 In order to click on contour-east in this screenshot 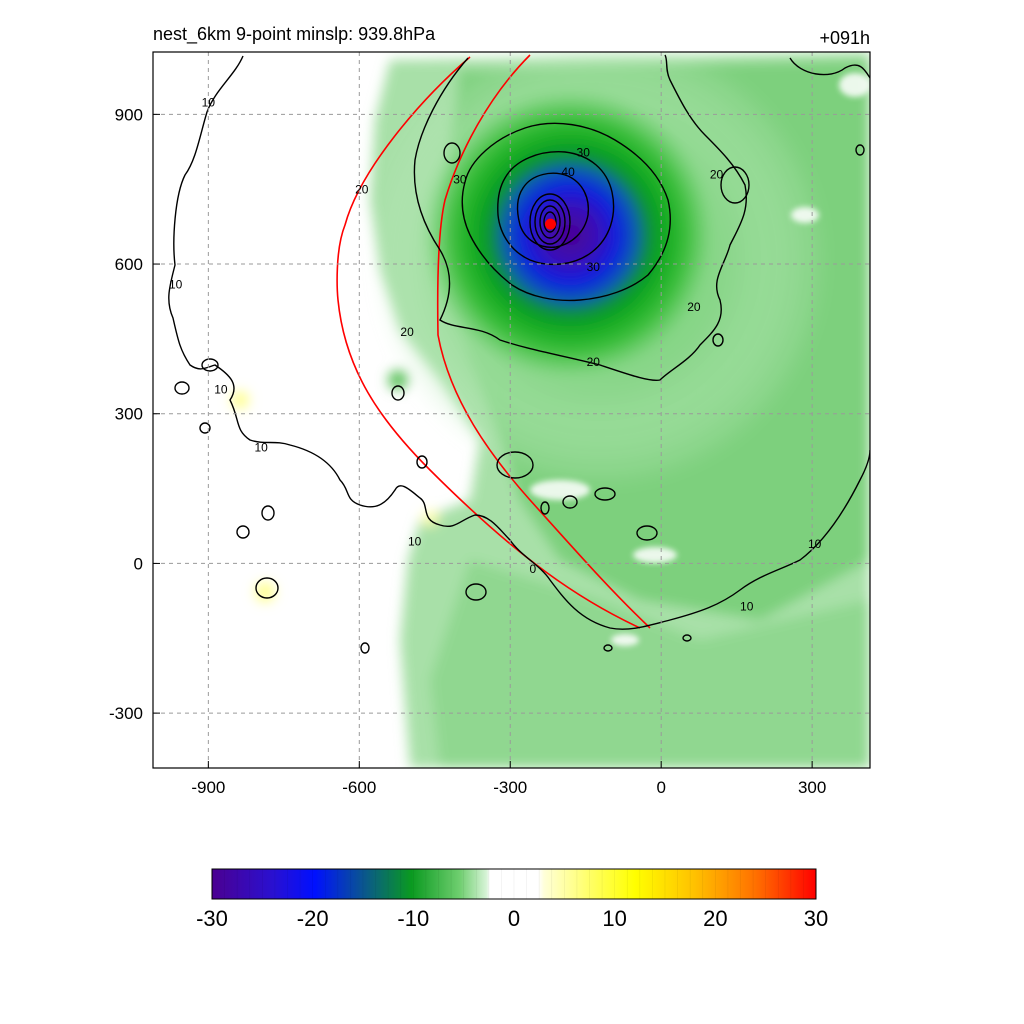, I will do `click(829, 68)`.